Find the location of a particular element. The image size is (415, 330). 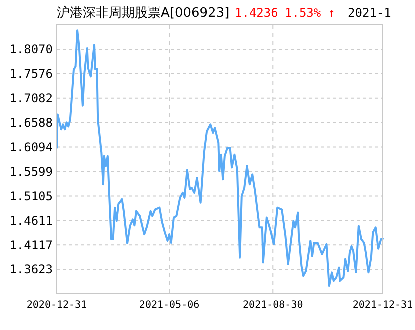

y-tick-label: 1.3623 is located at coordinates (31, 269).